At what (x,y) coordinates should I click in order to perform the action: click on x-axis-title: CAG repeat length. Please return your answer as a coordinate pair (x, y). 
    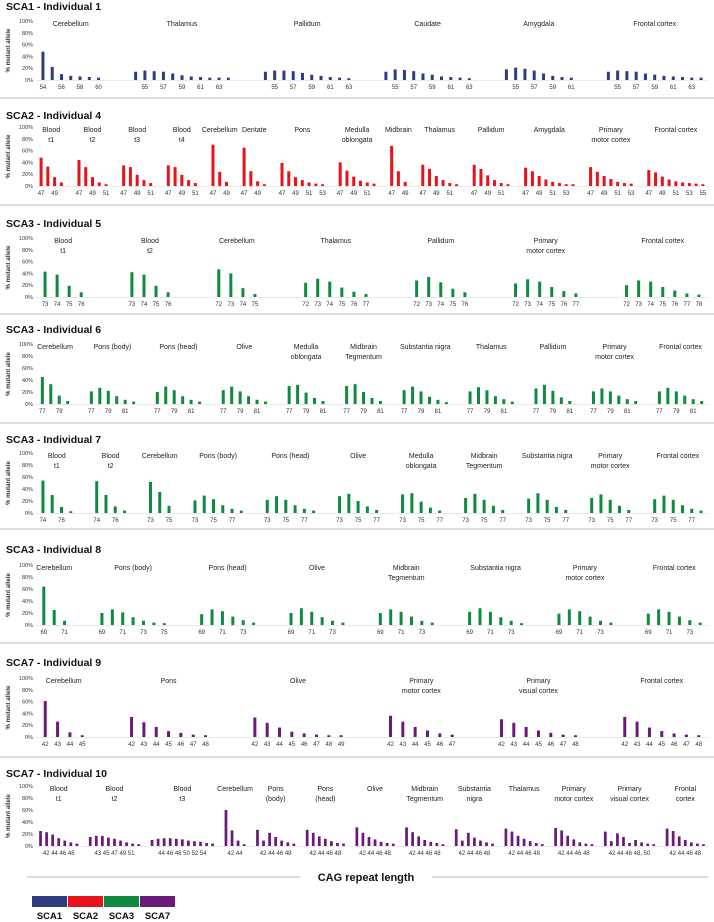
    Looking at the image, I should click on (366, 878).